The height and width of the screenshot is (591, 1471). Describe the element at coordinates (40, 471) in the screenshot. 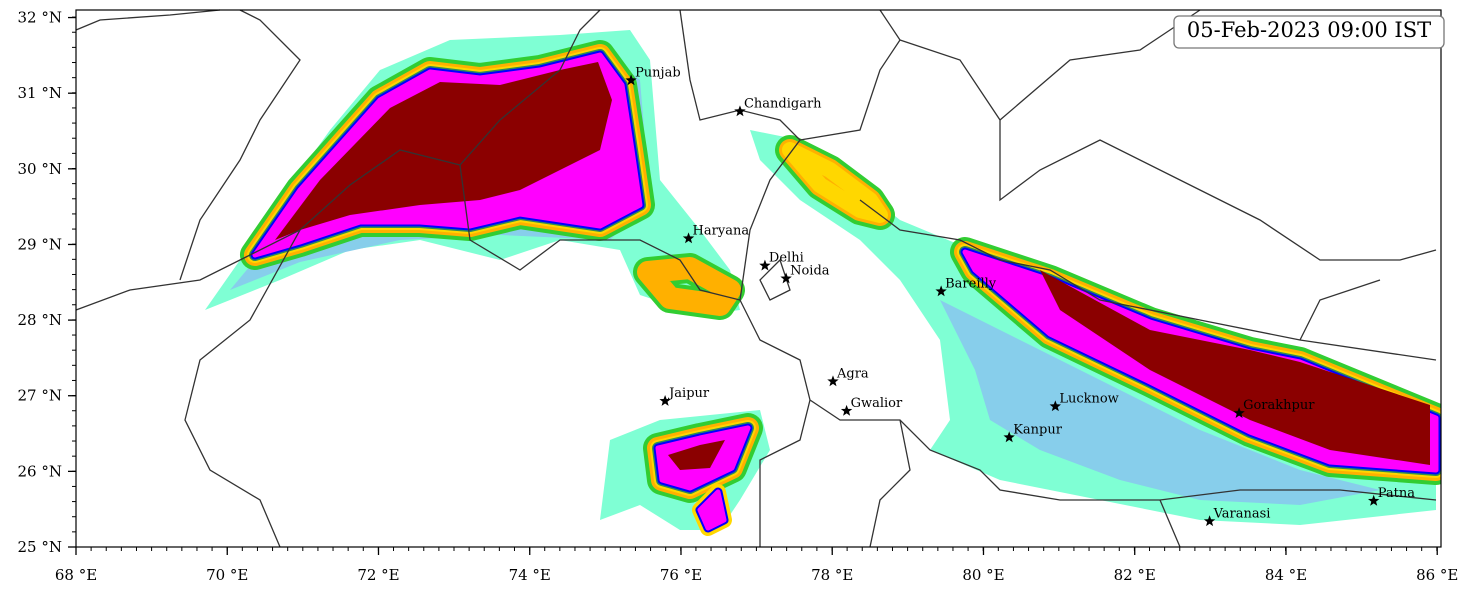

I see `y-tick-label: 26 °N` at that location.